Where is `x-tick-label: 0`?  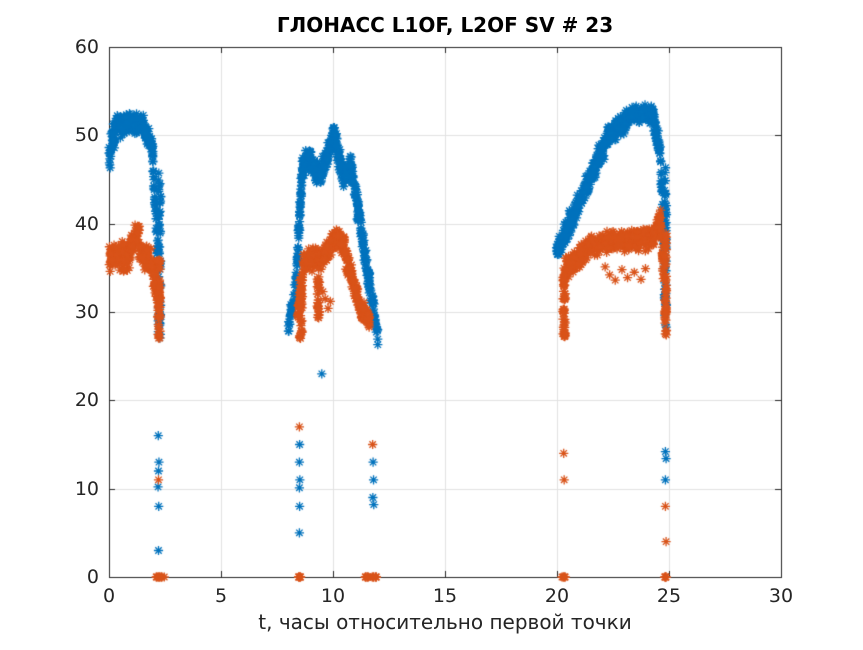 x-tick-label: 0 is located at coordinates (109, 596).